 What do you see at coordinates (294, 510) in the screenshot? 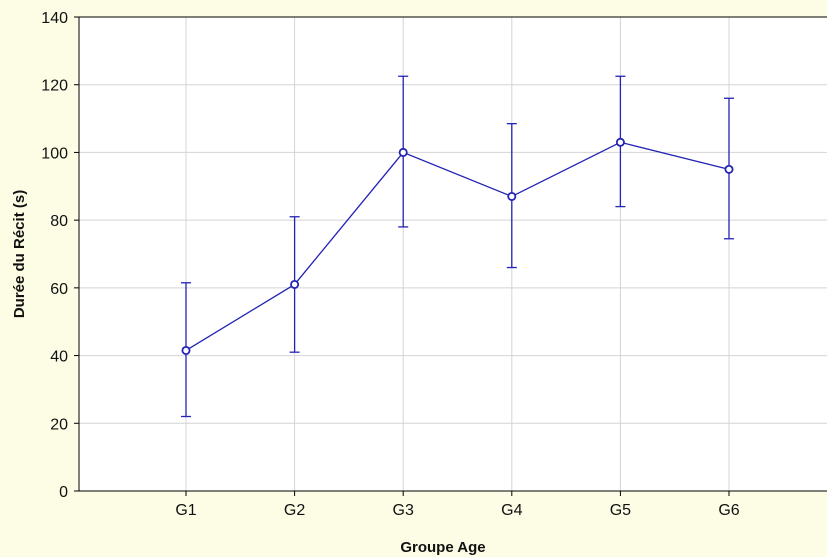
I see `x-tick-label: G2` at bounding box center [294, 510].